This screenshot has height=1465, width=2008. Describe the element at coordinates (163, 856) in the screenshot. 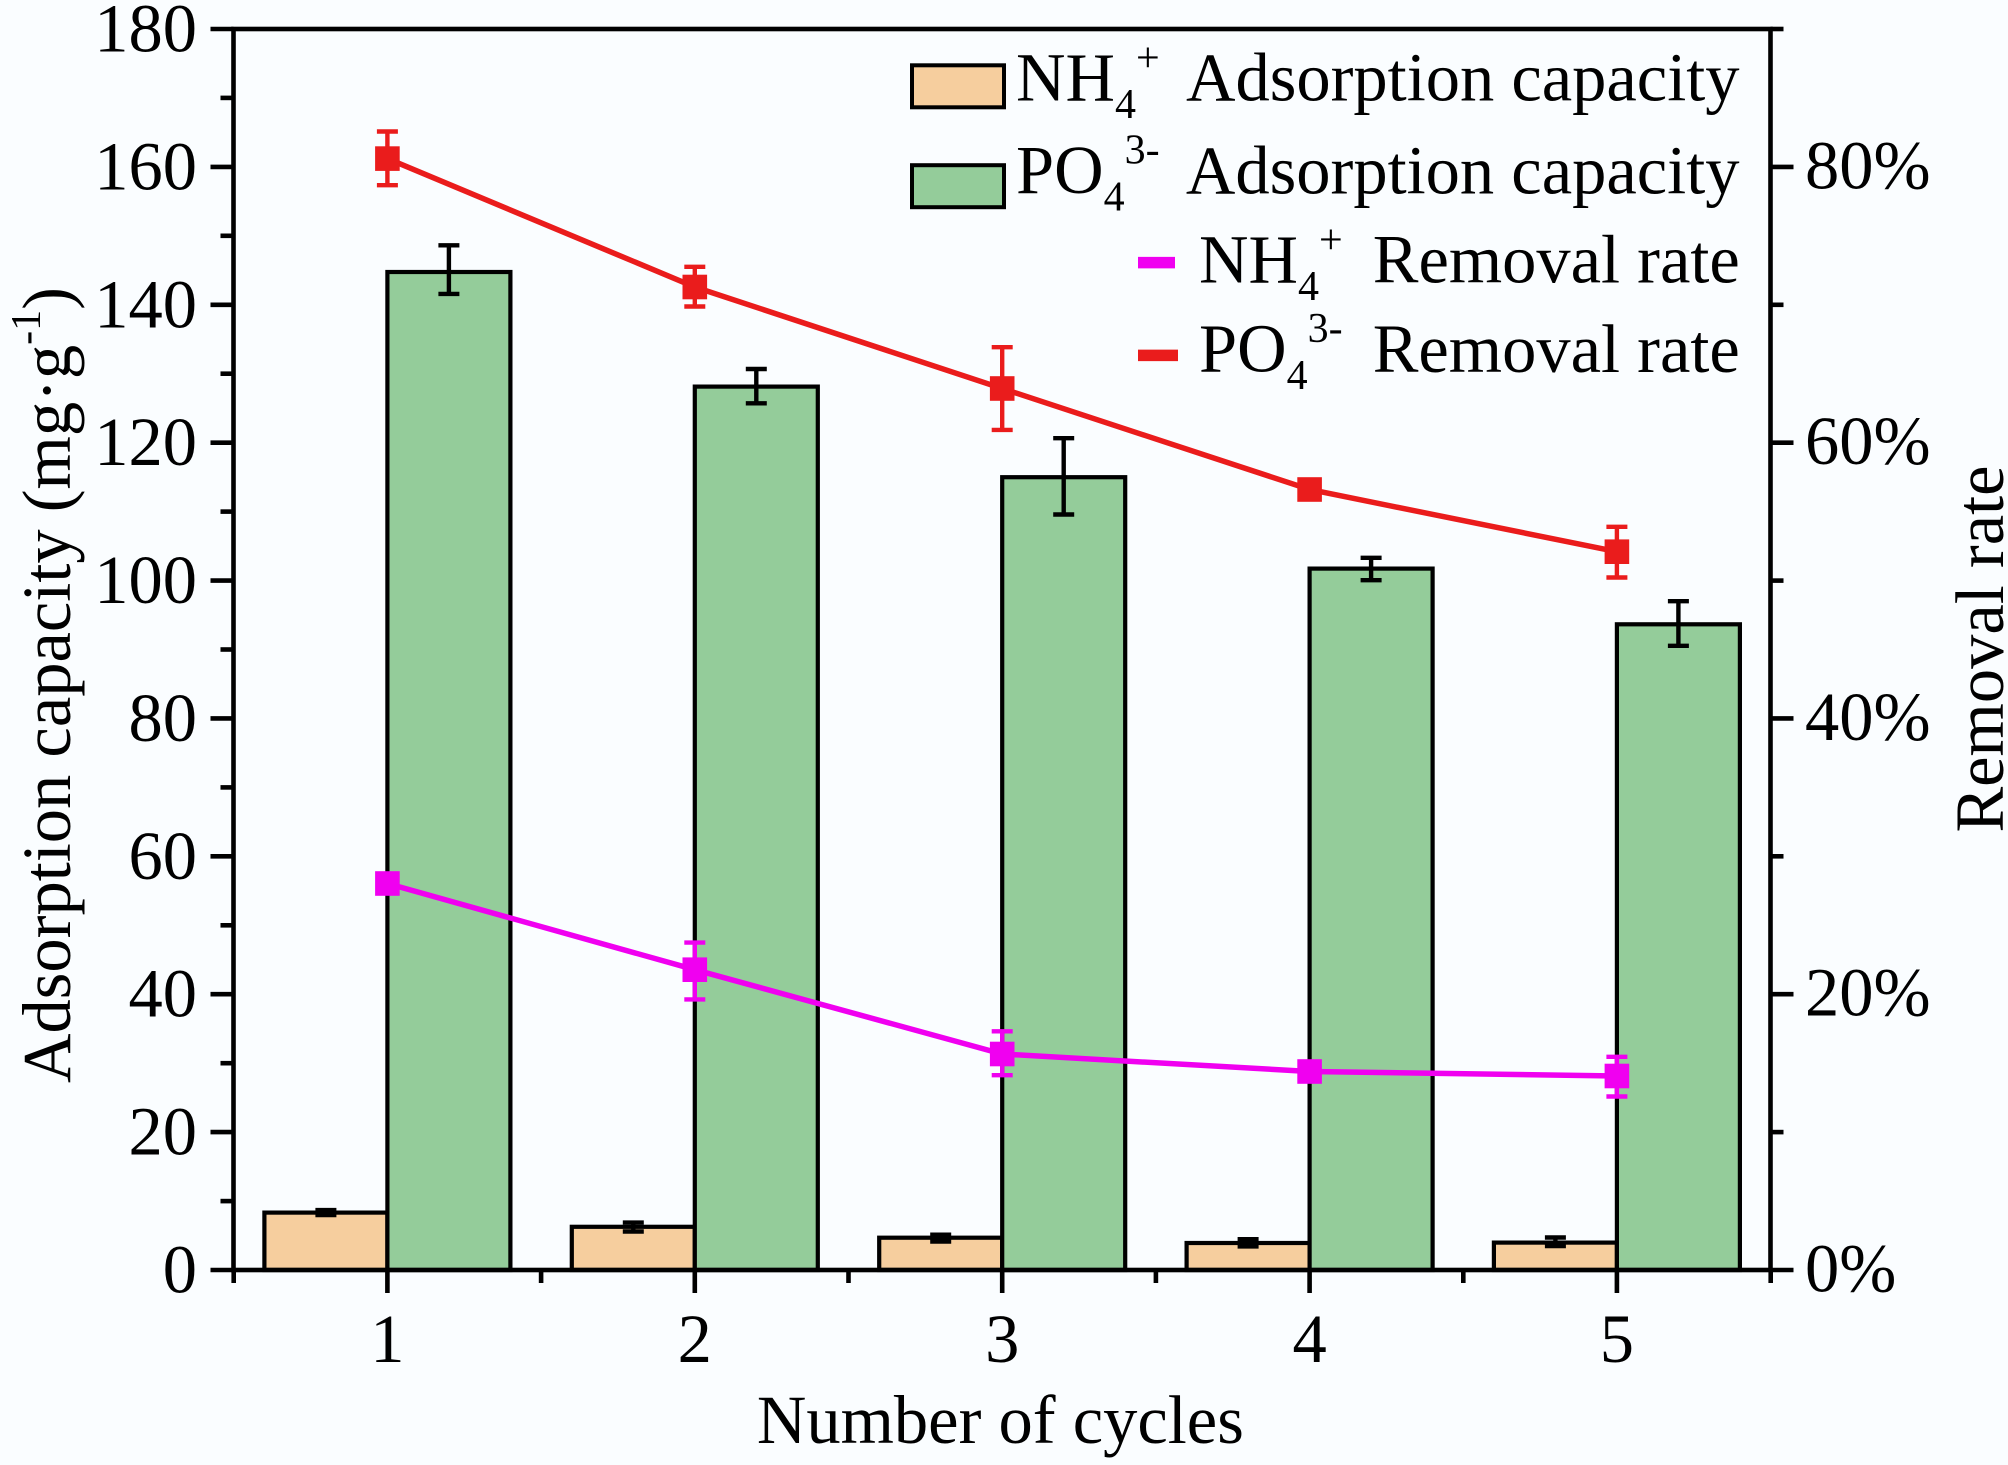

I see `svg-text: 60` at that location.